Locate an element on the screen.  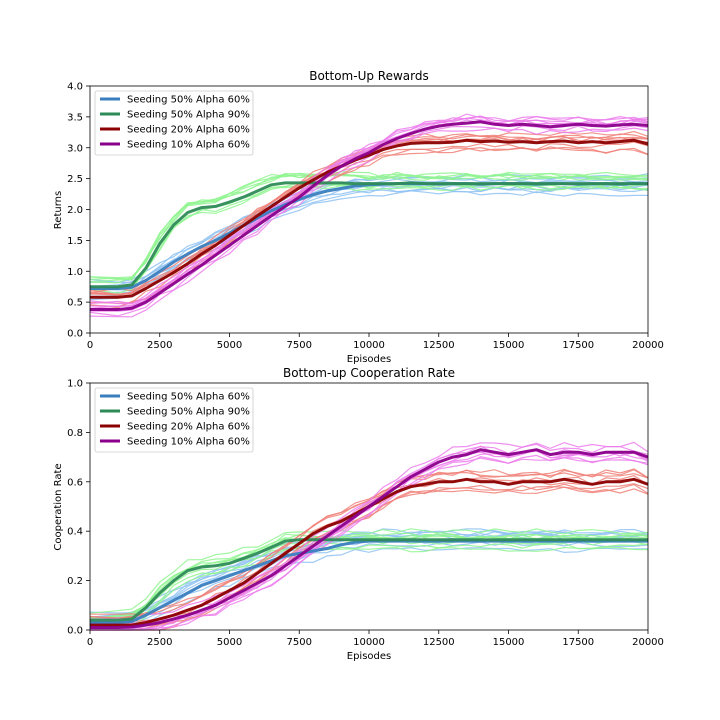
cooperation-y-tick-label: 0.0 is located at coordinates (75, 631).